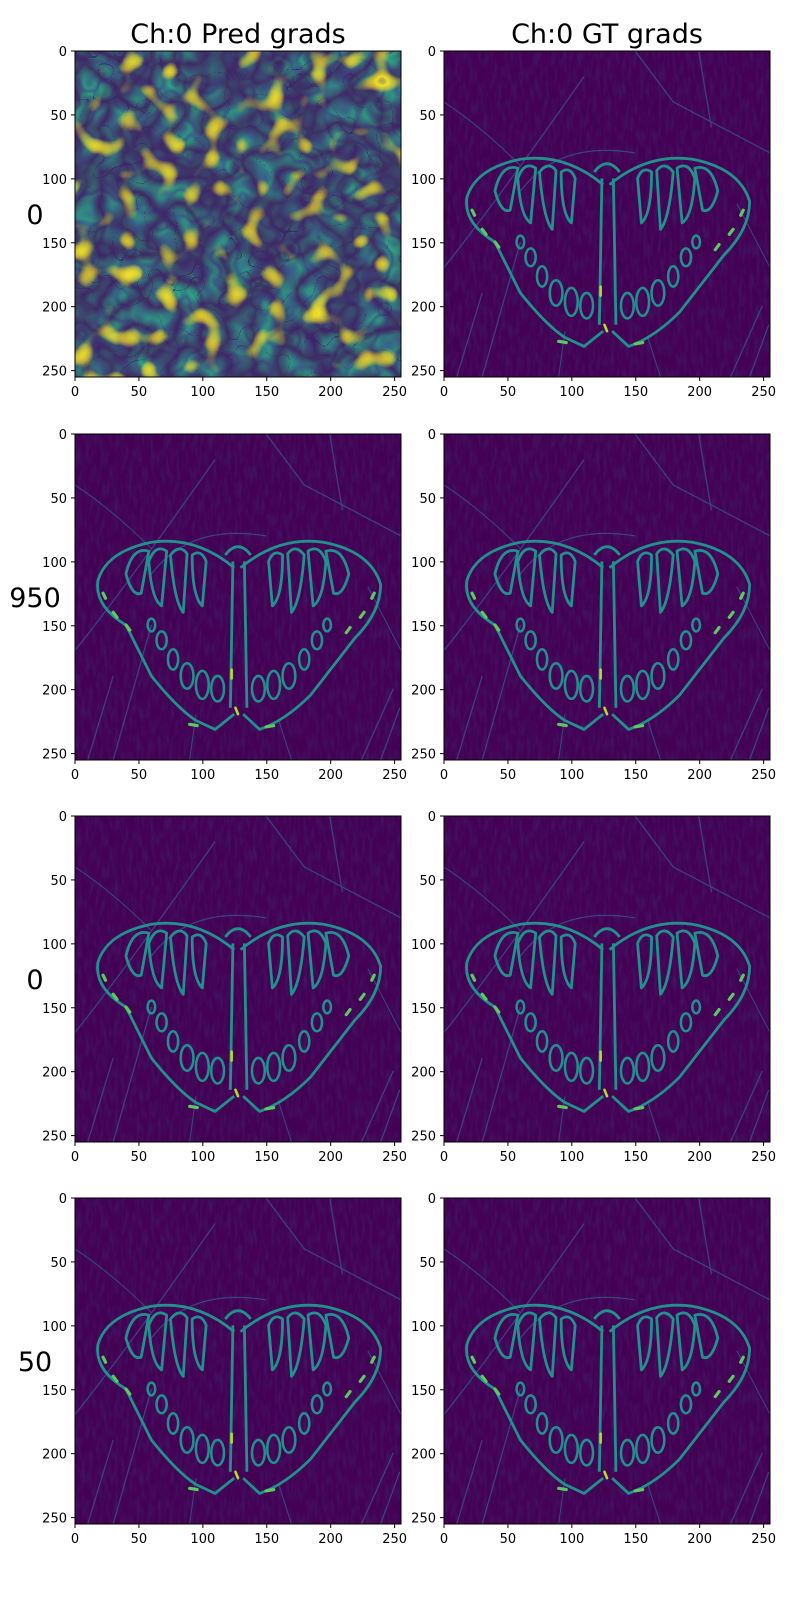 The height and width of the screenshot is (1600, 800). What do you see at coordinates (237, 34) in the screenshot?
I see `column-title: Ch:0 Pred grads` at bounding box center [237, 34].